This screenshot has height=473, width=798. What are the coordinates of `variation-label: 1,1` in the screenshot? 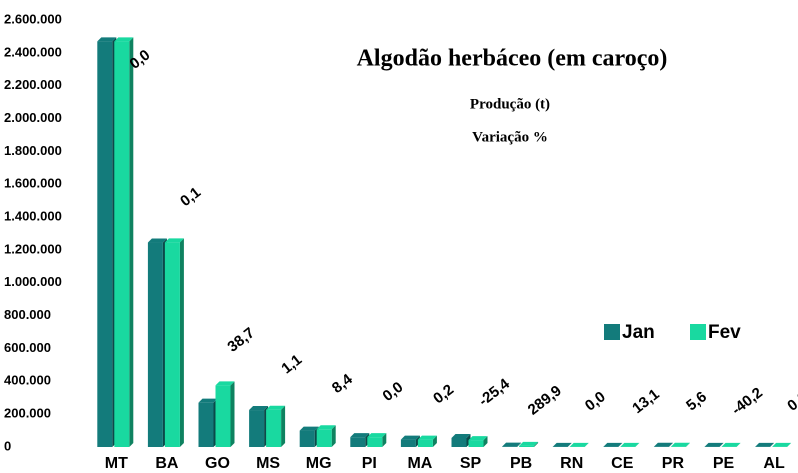 It's located at (291, 364).